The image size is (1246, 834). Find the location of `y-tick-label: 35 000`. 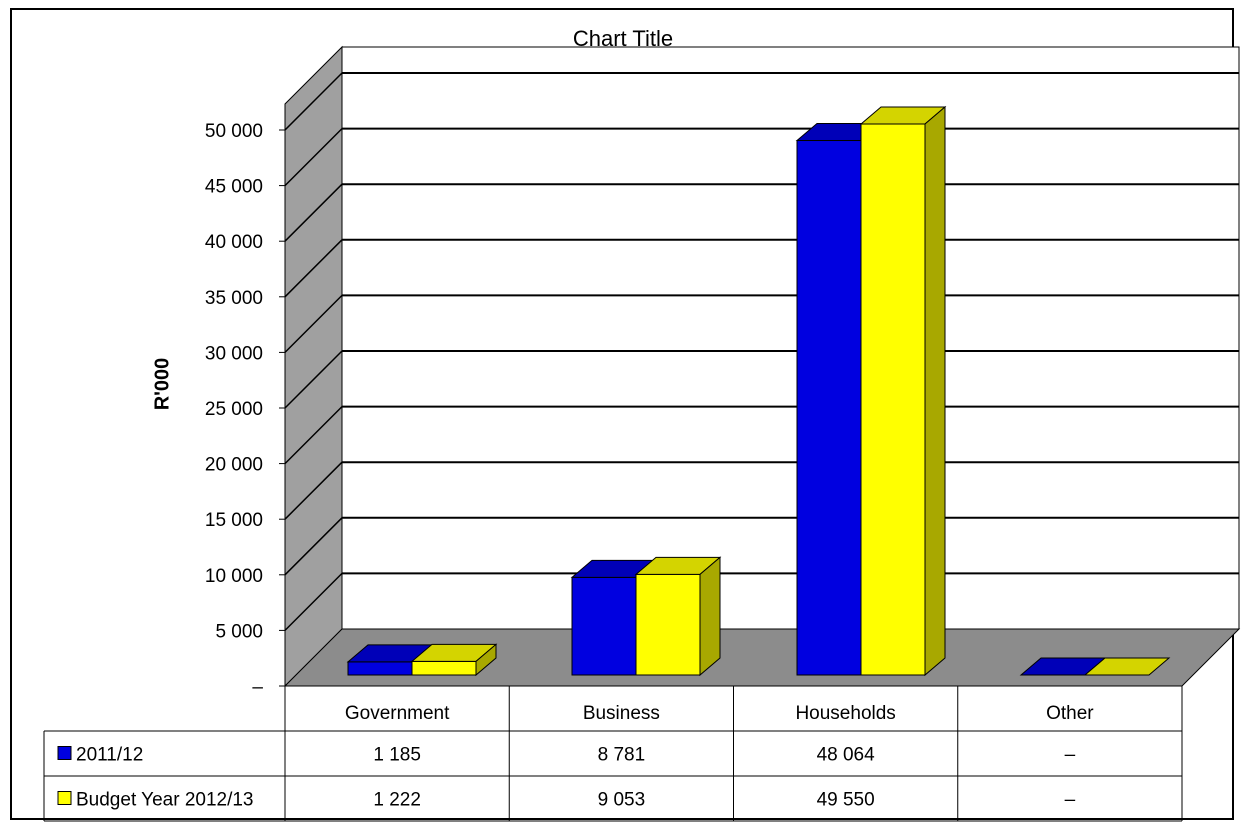

y-tick-label: 35 000 is located at coordinates (234, 298).